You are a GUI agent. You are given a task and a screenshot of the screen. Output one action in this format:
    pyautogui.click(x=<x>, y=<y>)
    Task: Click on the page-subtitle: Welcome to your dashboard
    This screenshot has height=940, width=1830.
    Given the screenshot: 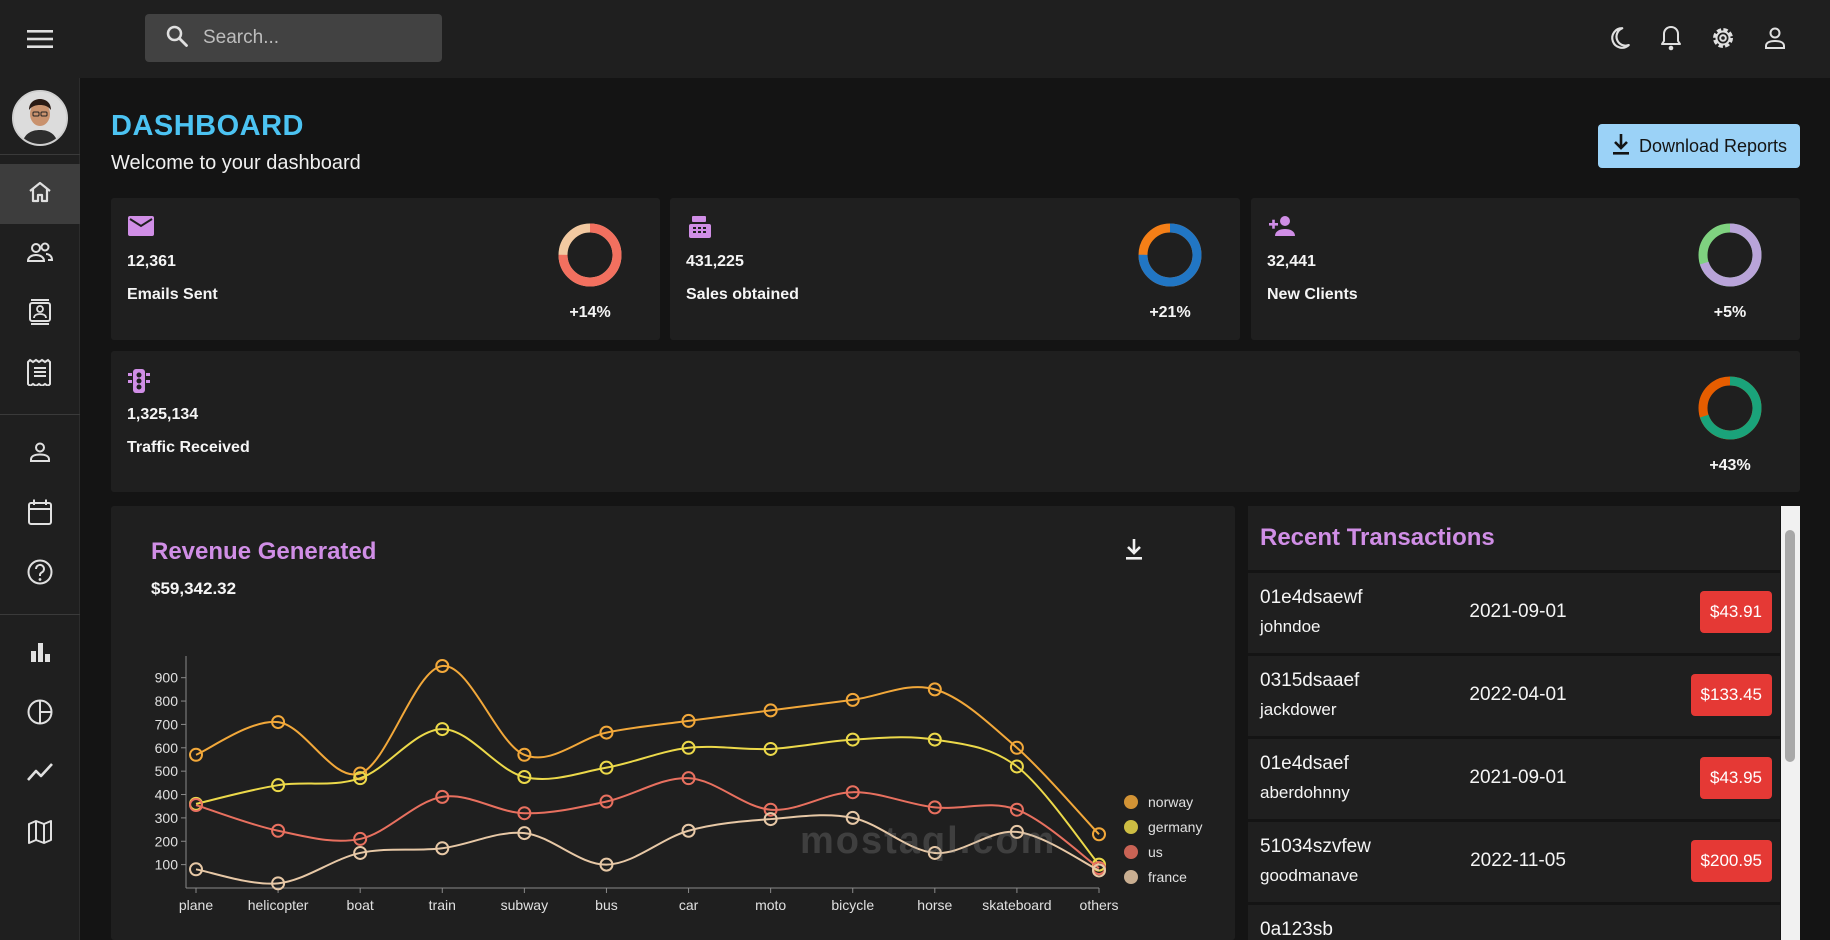 What is the action you would take?
    pyautogui.click(x=236, y=163)
    